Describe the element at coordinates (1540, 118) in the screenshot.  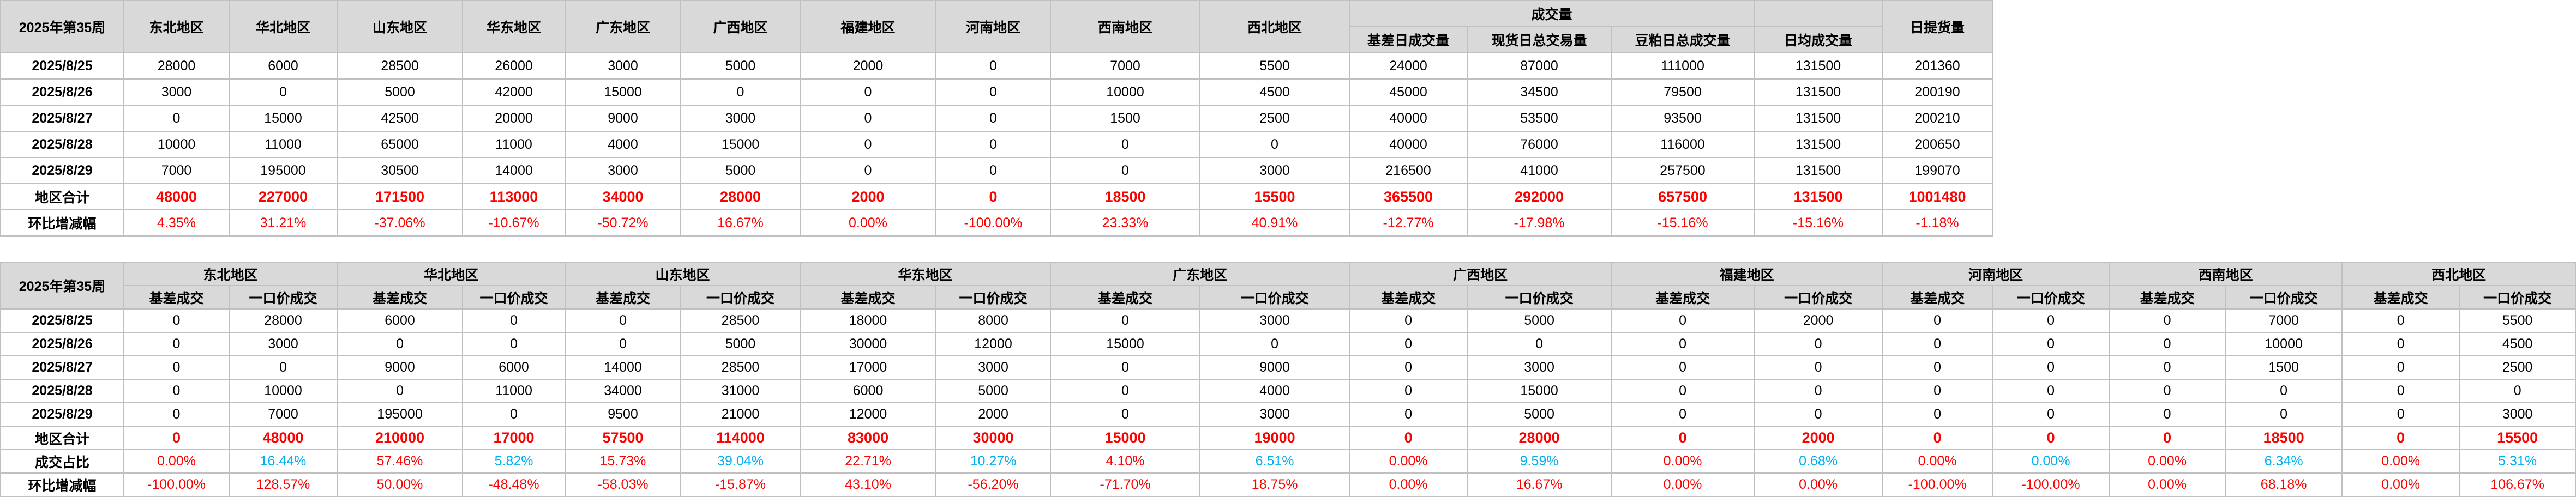
I see `cell-value: 53500` at that location.